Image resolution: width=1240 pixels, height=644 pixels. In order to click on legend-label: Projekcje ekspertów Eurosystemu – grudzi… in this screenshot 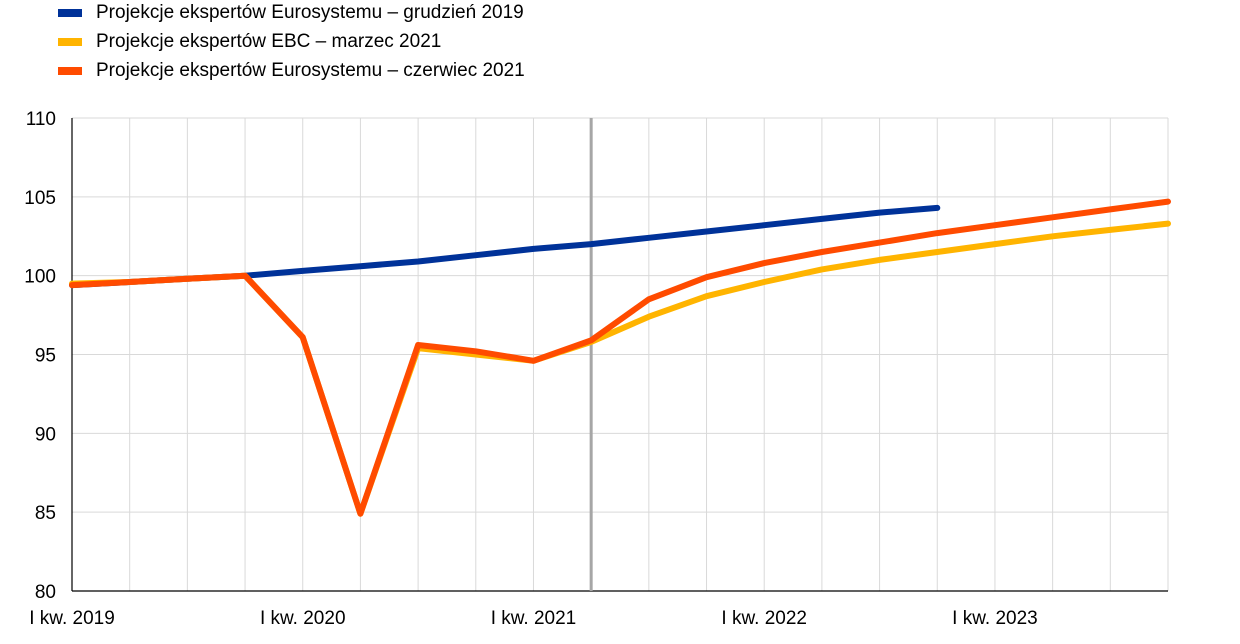, I will do `click(310, 12)`.